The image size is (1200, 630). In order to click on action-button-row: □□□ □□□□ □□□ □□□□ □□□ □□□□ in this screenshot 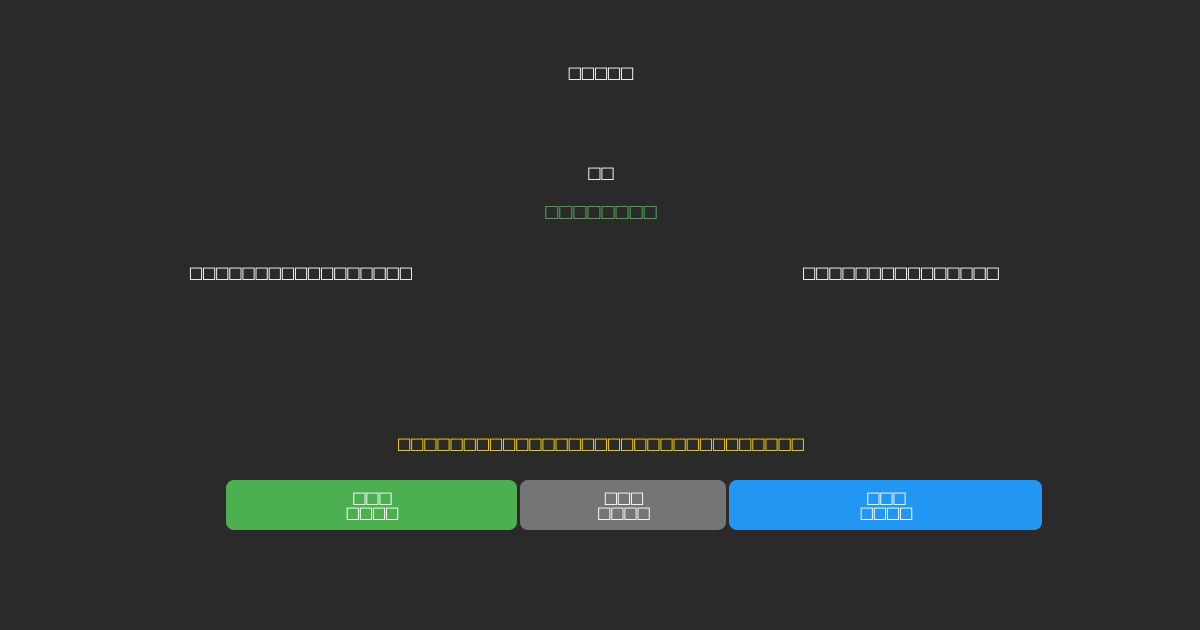, I will do `click(634, 505)`.